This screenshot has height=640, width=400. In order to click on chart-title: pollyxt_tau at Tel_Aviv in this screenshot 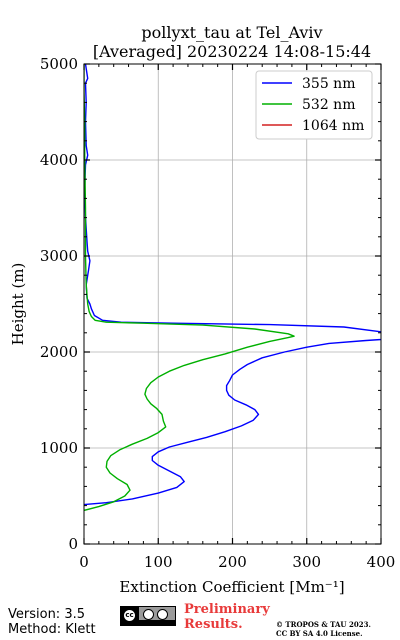, I will do `click(231, 32)`.